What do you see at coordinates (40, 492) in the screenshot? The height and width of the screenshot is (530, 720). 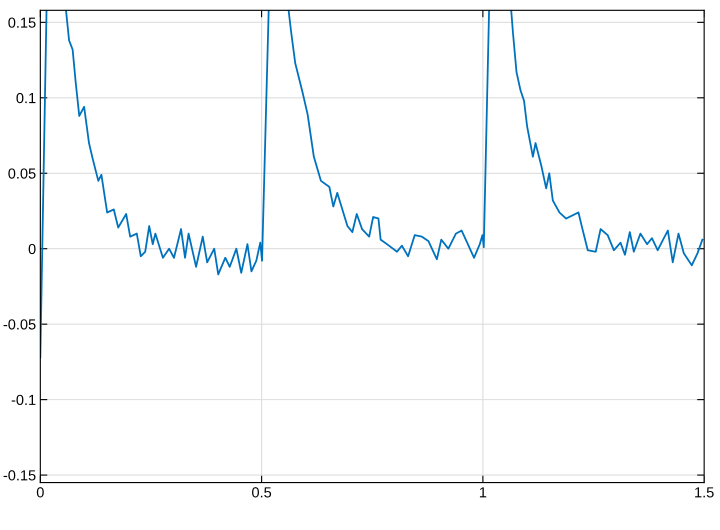 I see `x-tick-label: 0` at bounding box center [40, 492].